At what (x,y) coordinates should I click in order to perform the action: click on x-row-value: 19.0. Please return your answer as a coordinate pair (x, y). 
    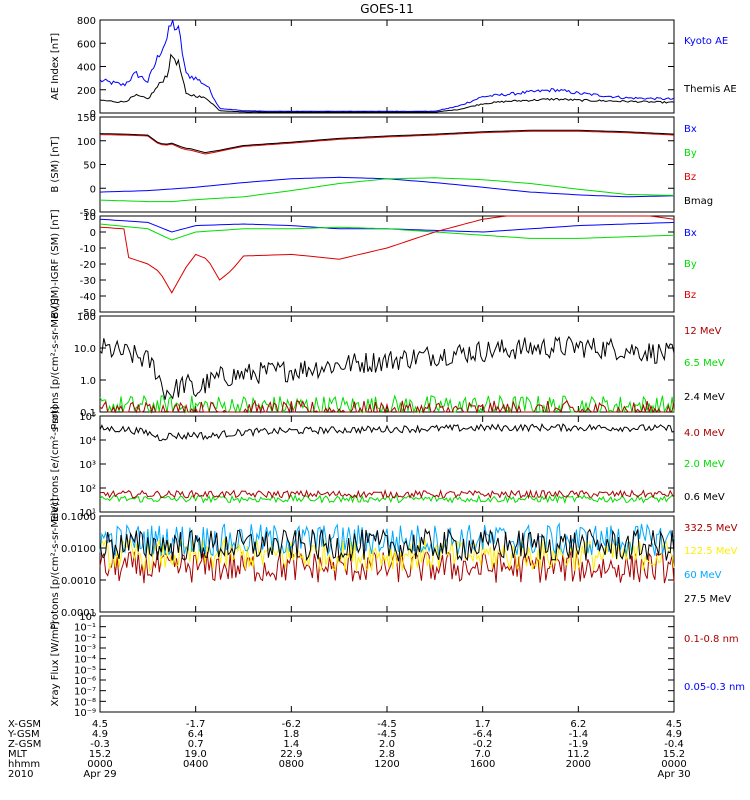
    Looking at the image, I should click on (196, 754).